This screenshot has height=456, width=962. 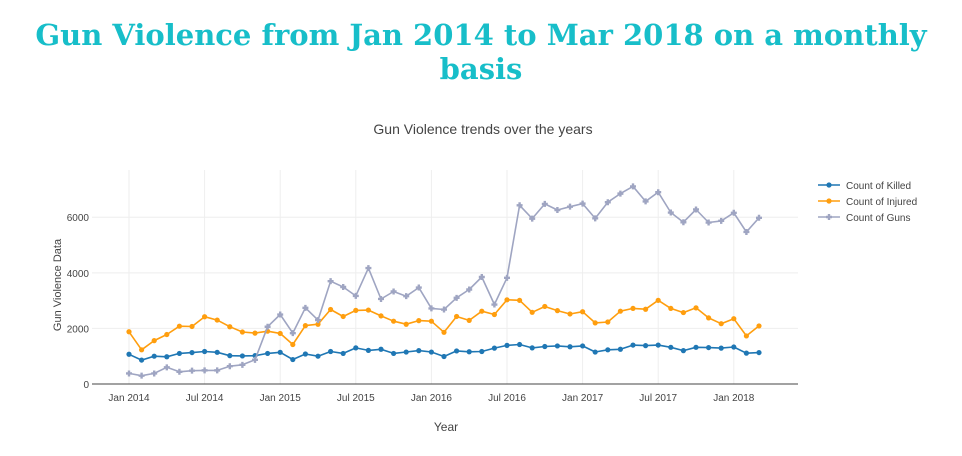 I want to click on legend-item: Count of Guns, so click(x=864, y=218).